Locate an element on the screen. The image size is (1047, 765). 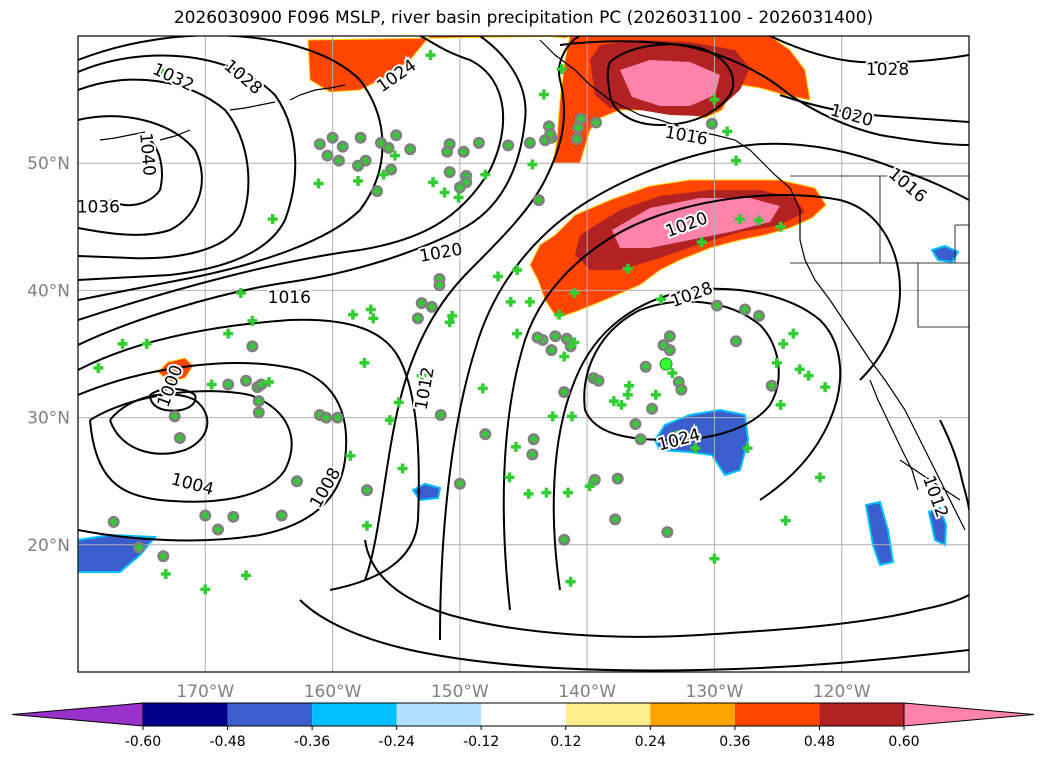
lat-tick-label: 30°N is located at coordinates (48, 419).